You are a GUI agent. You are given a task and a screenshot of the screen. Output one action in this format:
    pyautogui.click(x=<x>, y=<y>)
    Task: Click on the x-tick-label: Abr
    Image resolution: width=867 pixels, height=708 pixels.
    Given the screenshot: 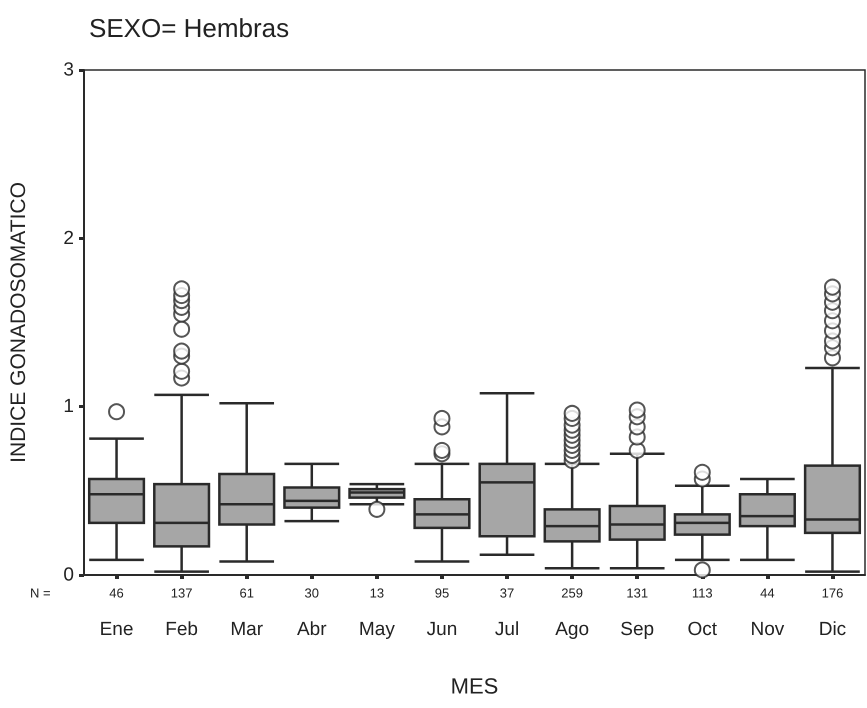 What is the action you would take?
    pyautogui.click(x=312, y=629)
    